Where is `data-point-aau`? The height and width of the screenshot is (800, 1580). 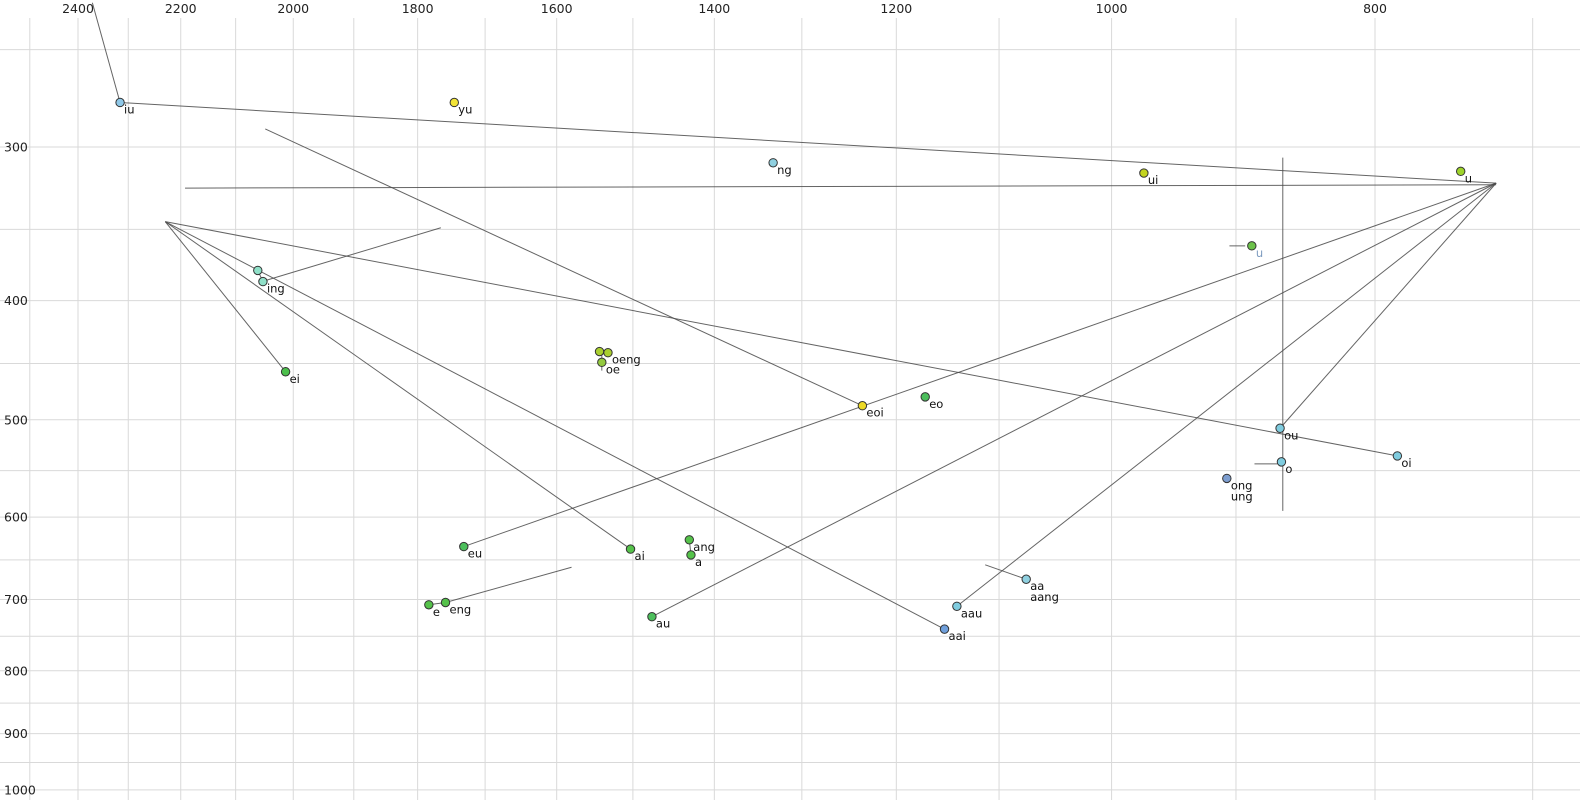 data-point-aau is located at coordinates (957, 606).